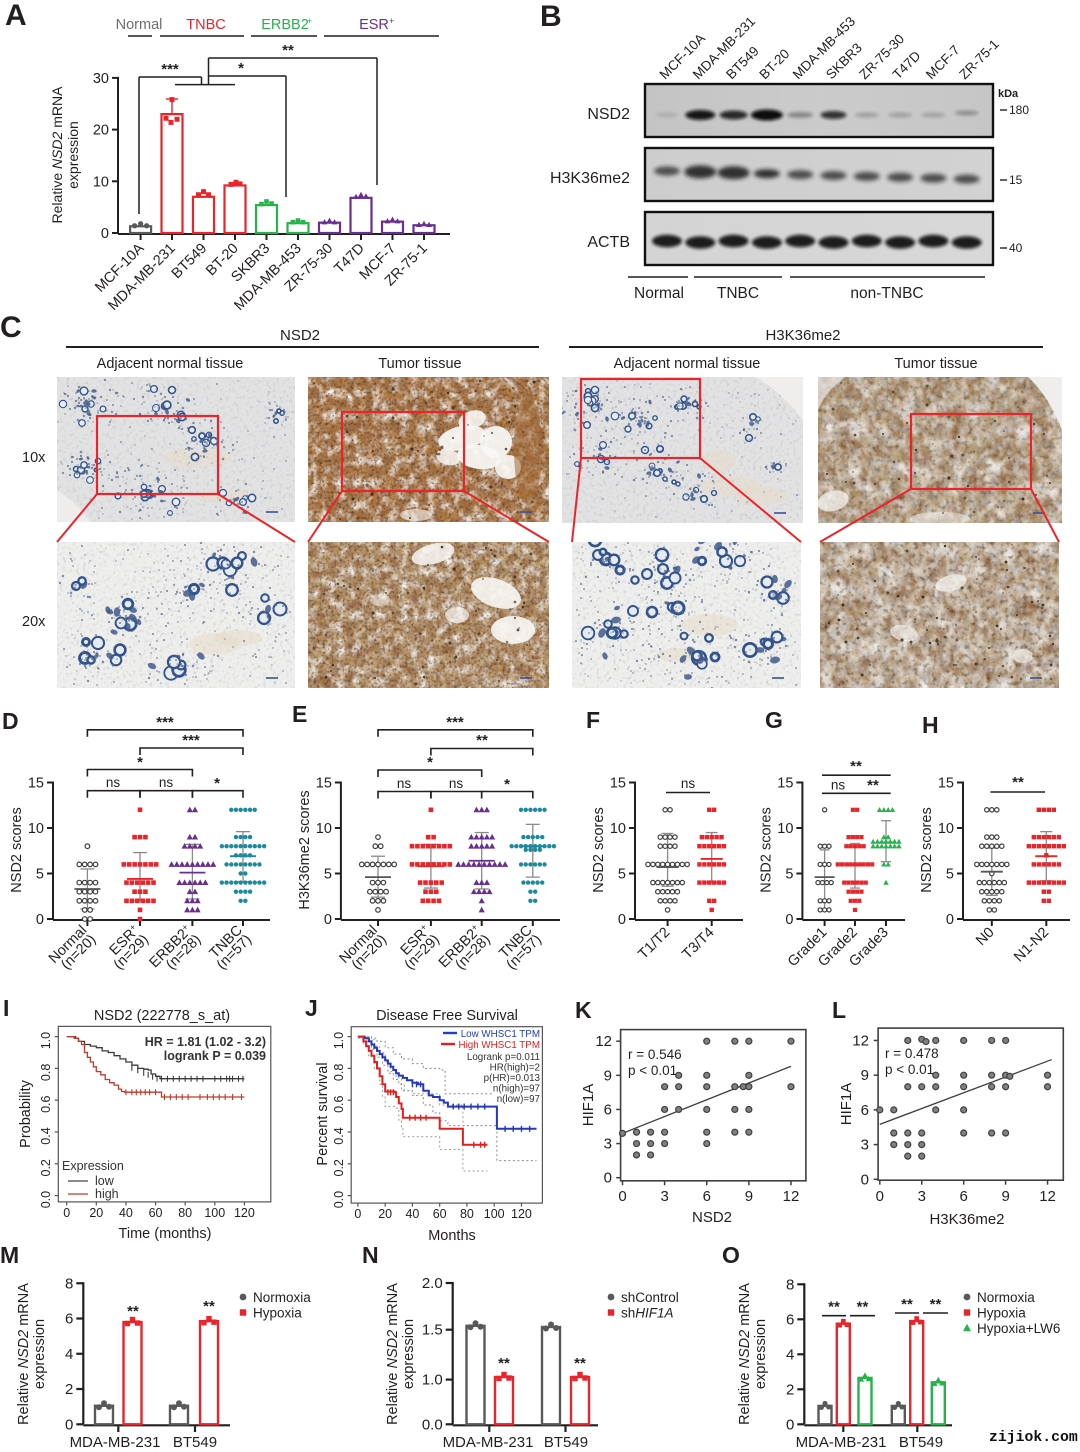 Image resolution: width=1080 pixels, height=1452 pixels. What do you see at coordinates (93, 1166) in the screenshot?
I see `svg-text: Expression` at bounding box center [93, 1166].